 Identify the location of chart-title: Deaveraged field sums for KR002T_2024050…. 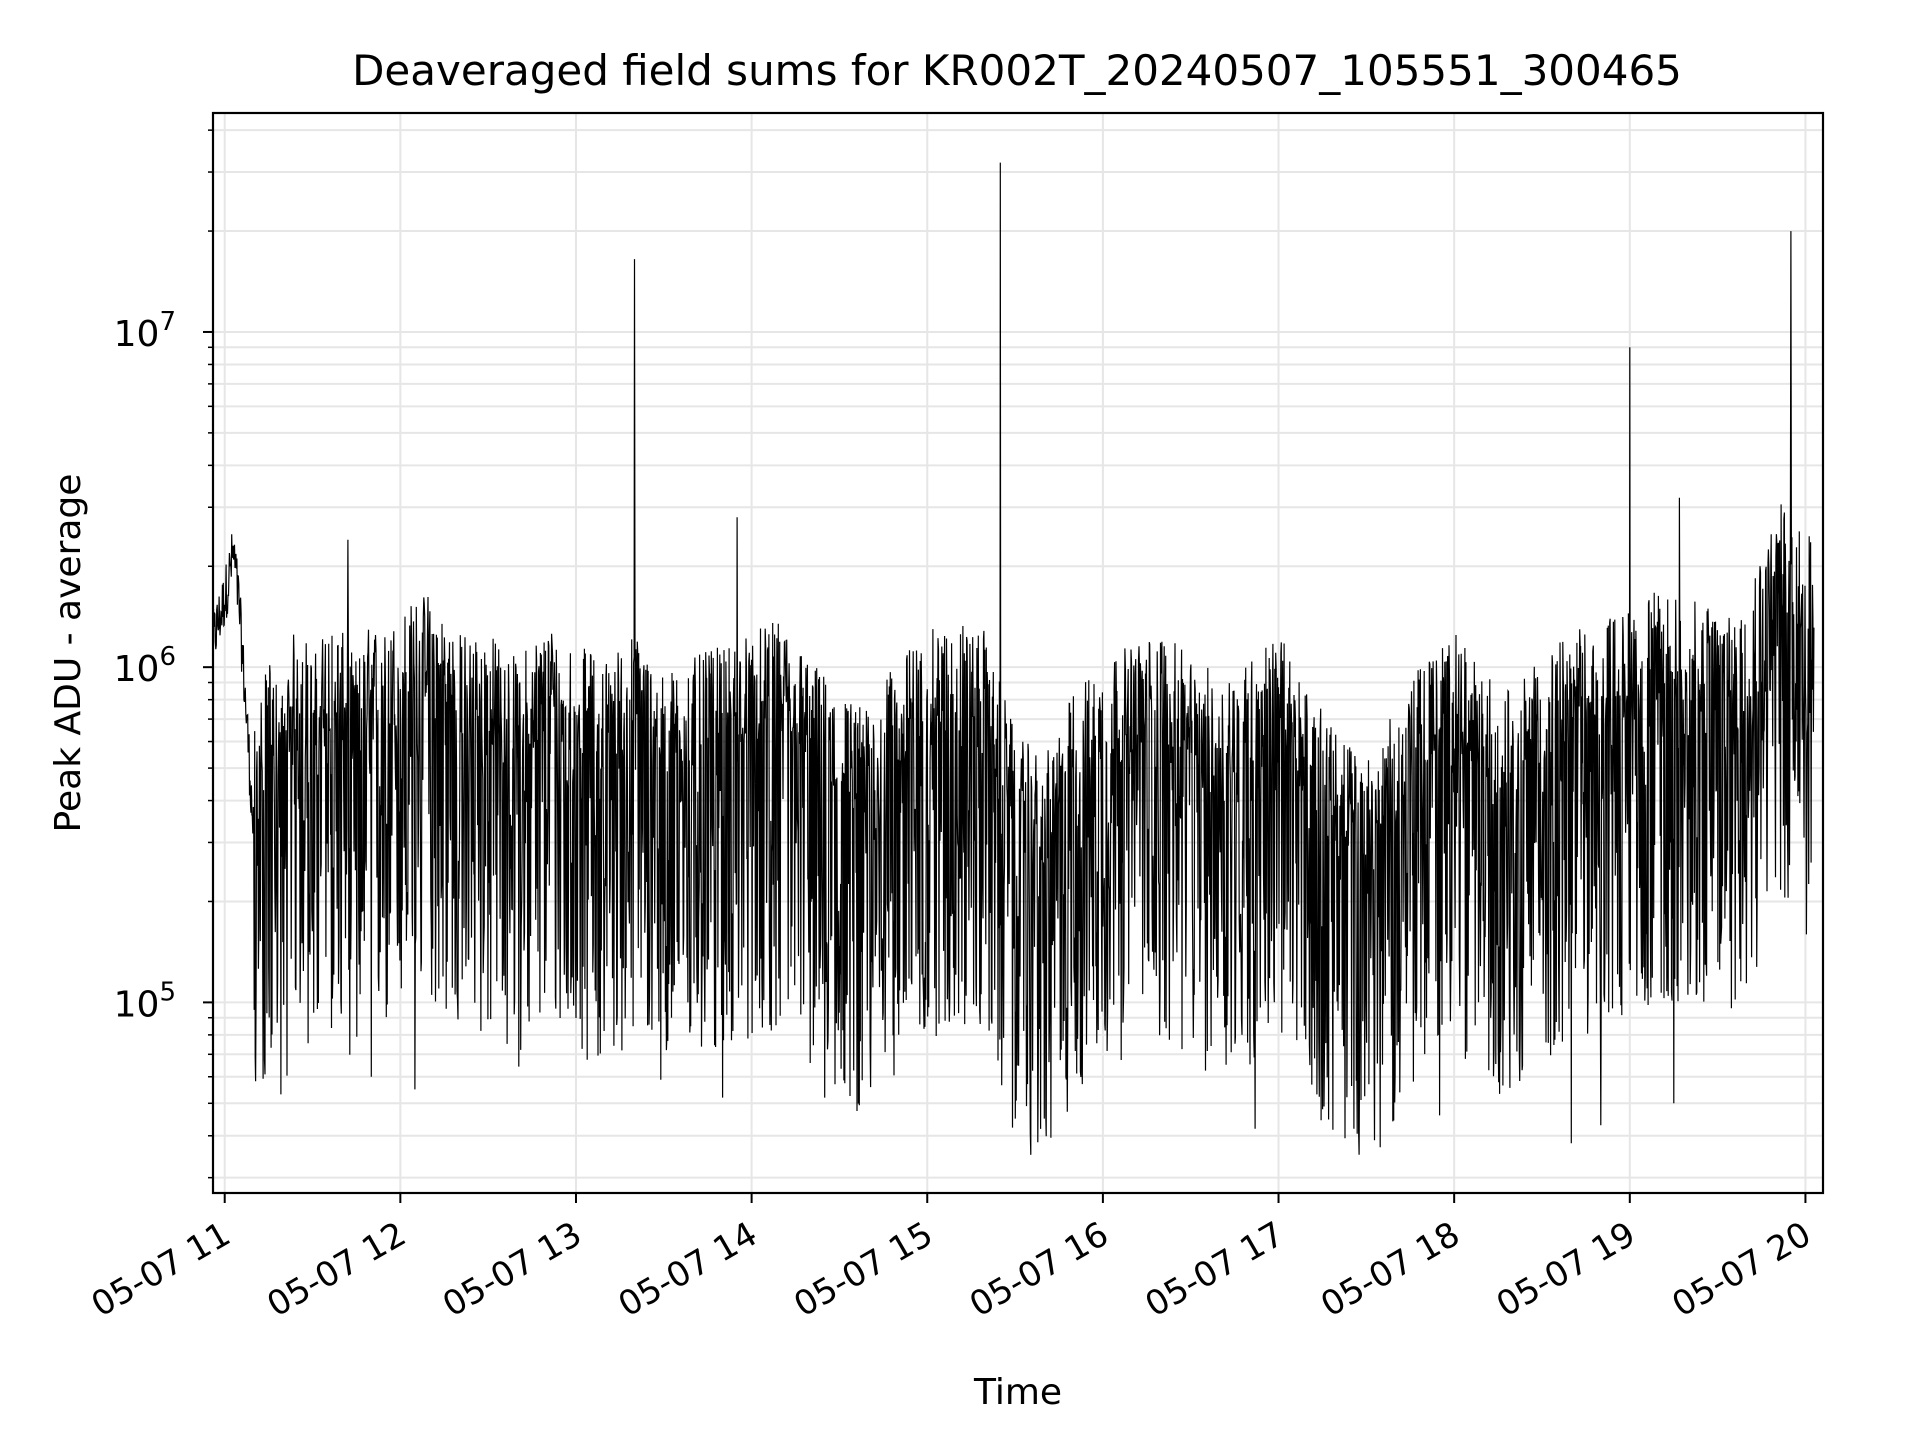
(1017, 70).